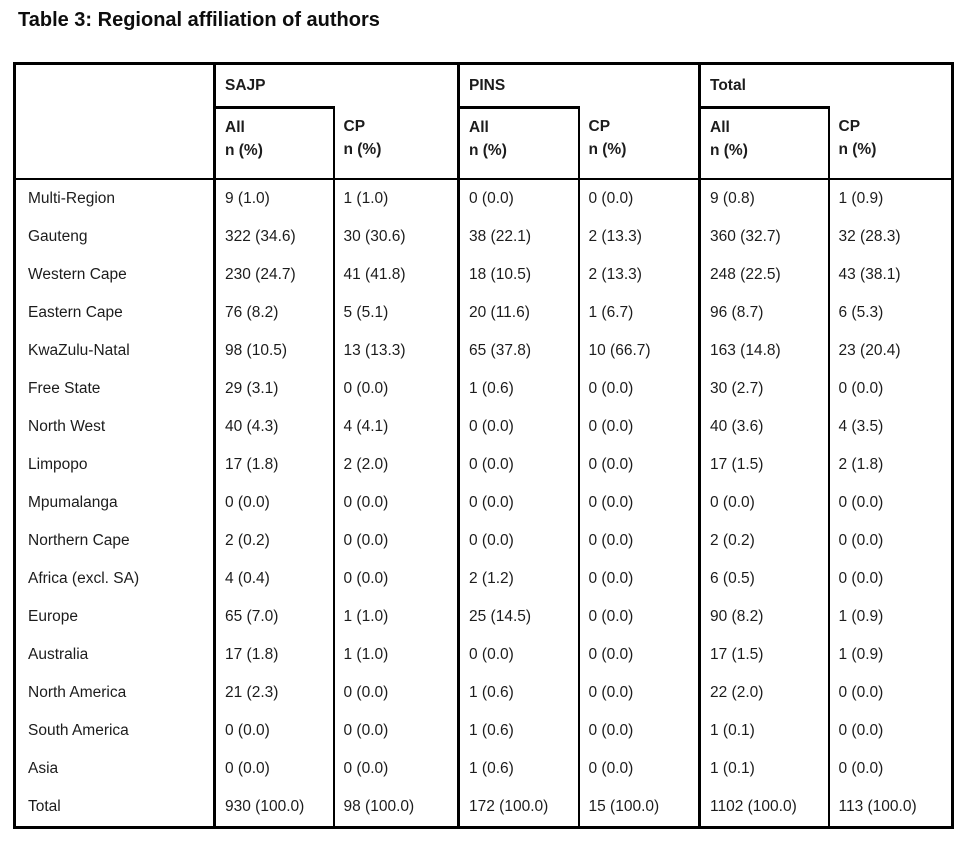  What do you see at coordinates (578, 85) in the screenshot?
I see `column-group-pins: PINS` at bounding box center [578, 85].